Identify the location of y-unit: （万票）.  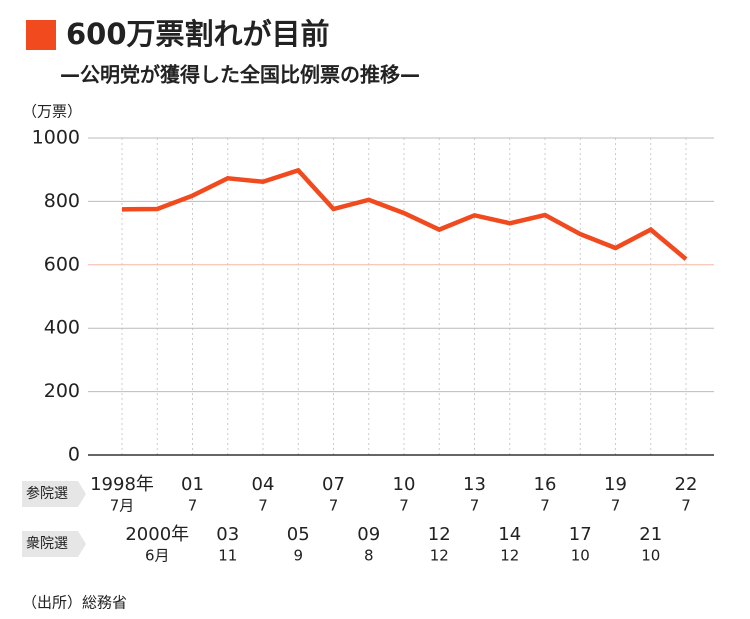
(52, 112).